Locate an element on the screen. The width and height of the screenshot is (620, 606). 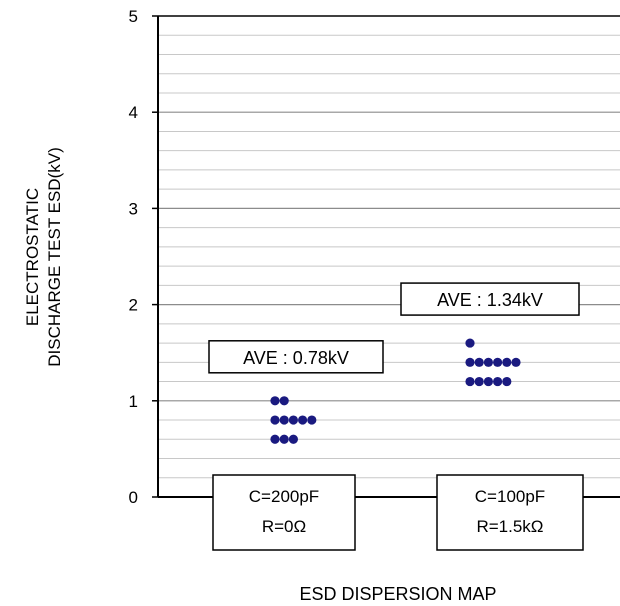
y-tick-label: 0 is located at coordinates (133, 497).